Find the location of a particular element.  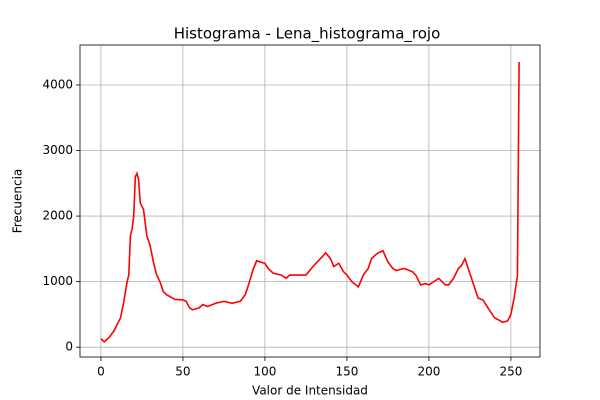

y-tick-label: 2000 is located at coordinates (57, 216).